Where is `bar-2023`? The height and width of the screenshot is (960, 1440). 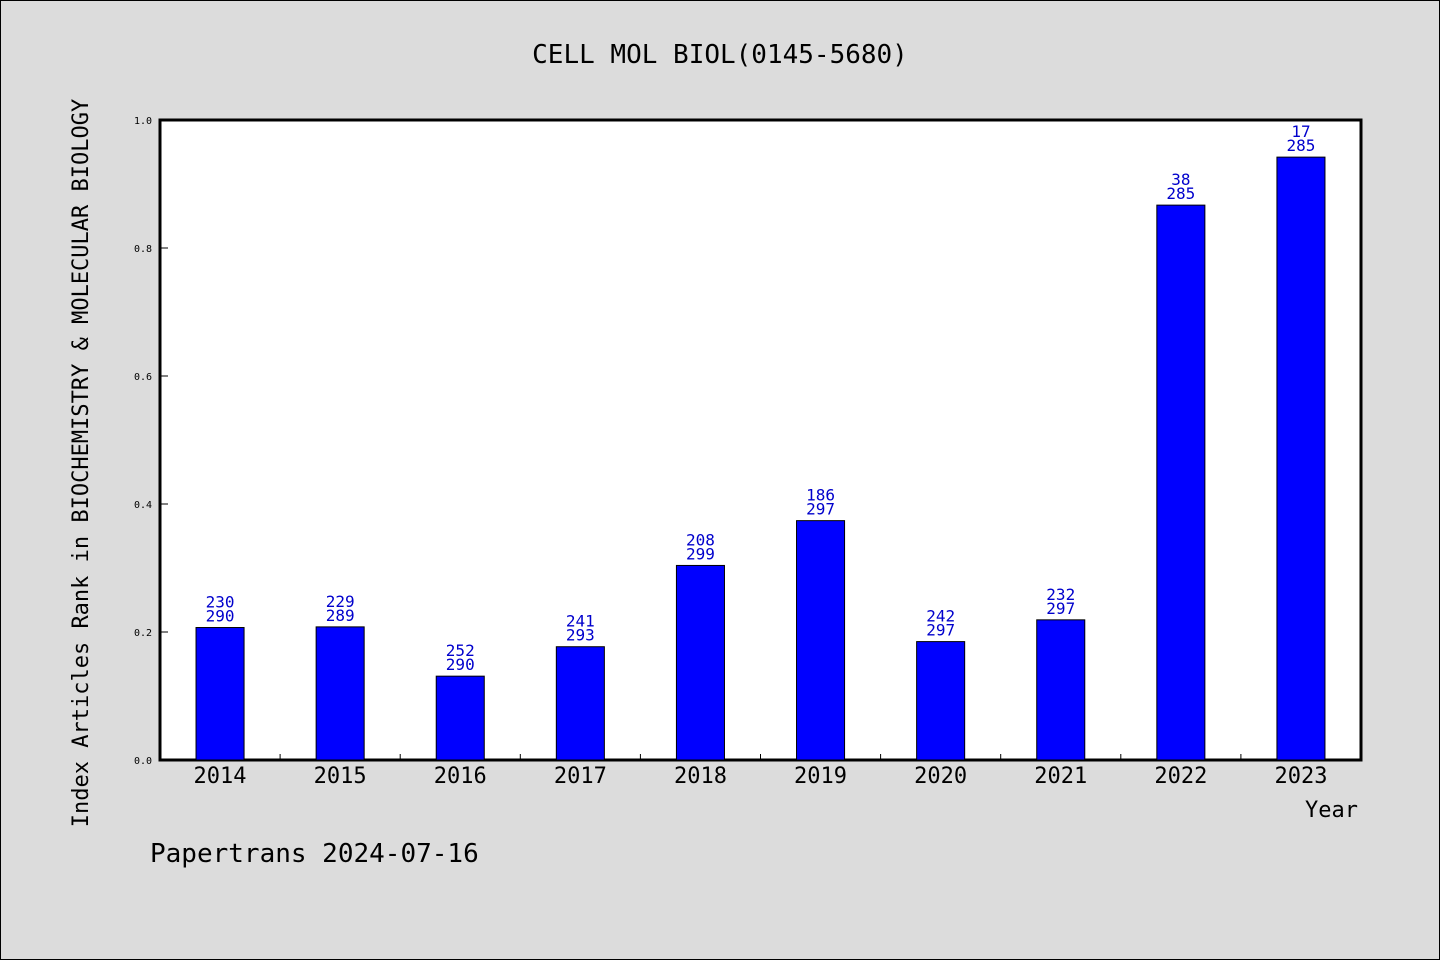
bar-2023 is located at coordinates (1301, 458).